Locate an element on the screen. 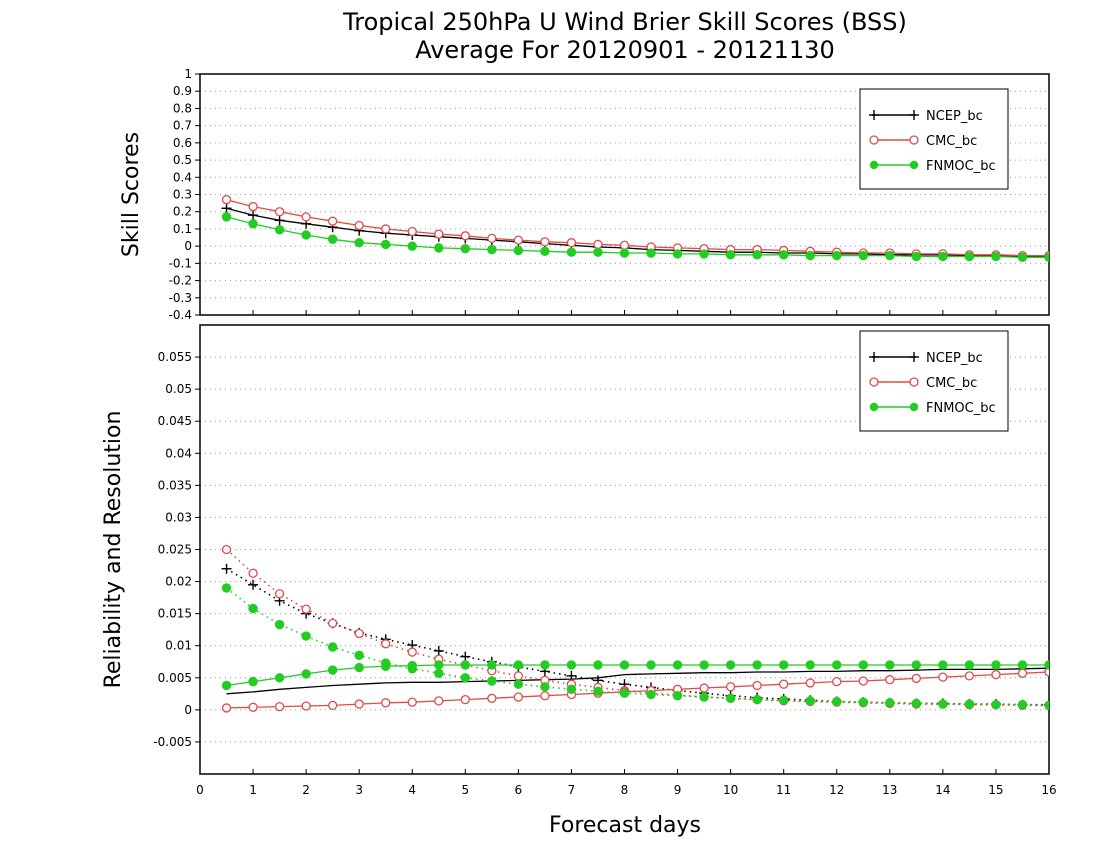 Image resolution: width=1100 pixels, height=850 pixels. y-tick-label: 0.1 is located at coordinates (182, 229).